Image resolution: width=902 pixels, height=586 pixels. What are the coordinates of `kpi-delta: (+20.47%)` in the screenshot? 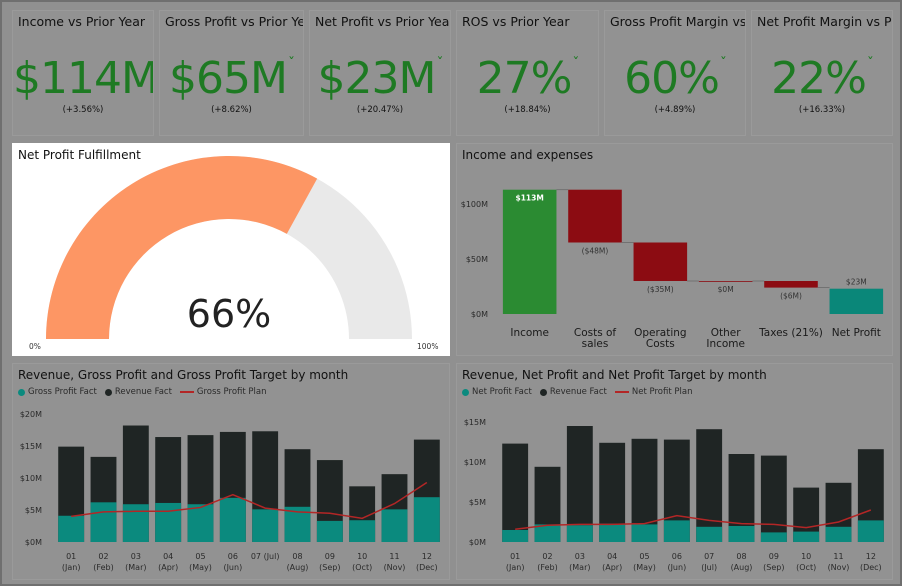 It's located at (380, 110).